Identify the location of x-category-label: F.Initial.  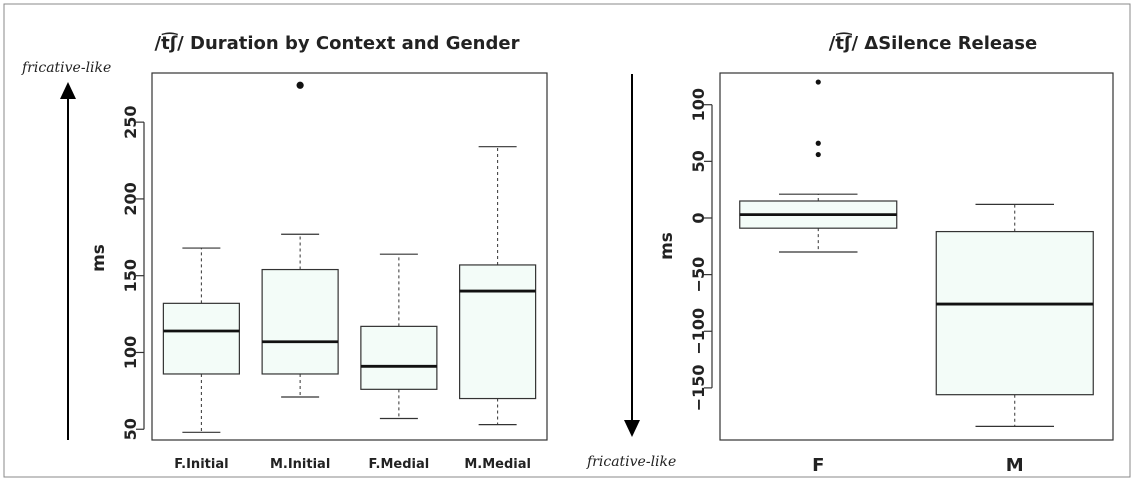
(201, 464).